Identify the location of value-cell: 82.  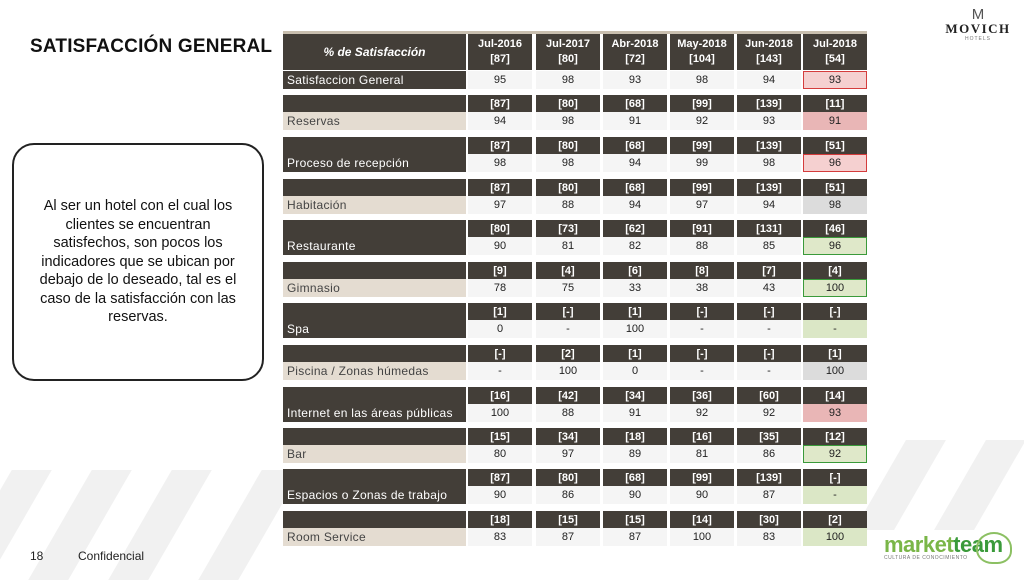
(635, 246).